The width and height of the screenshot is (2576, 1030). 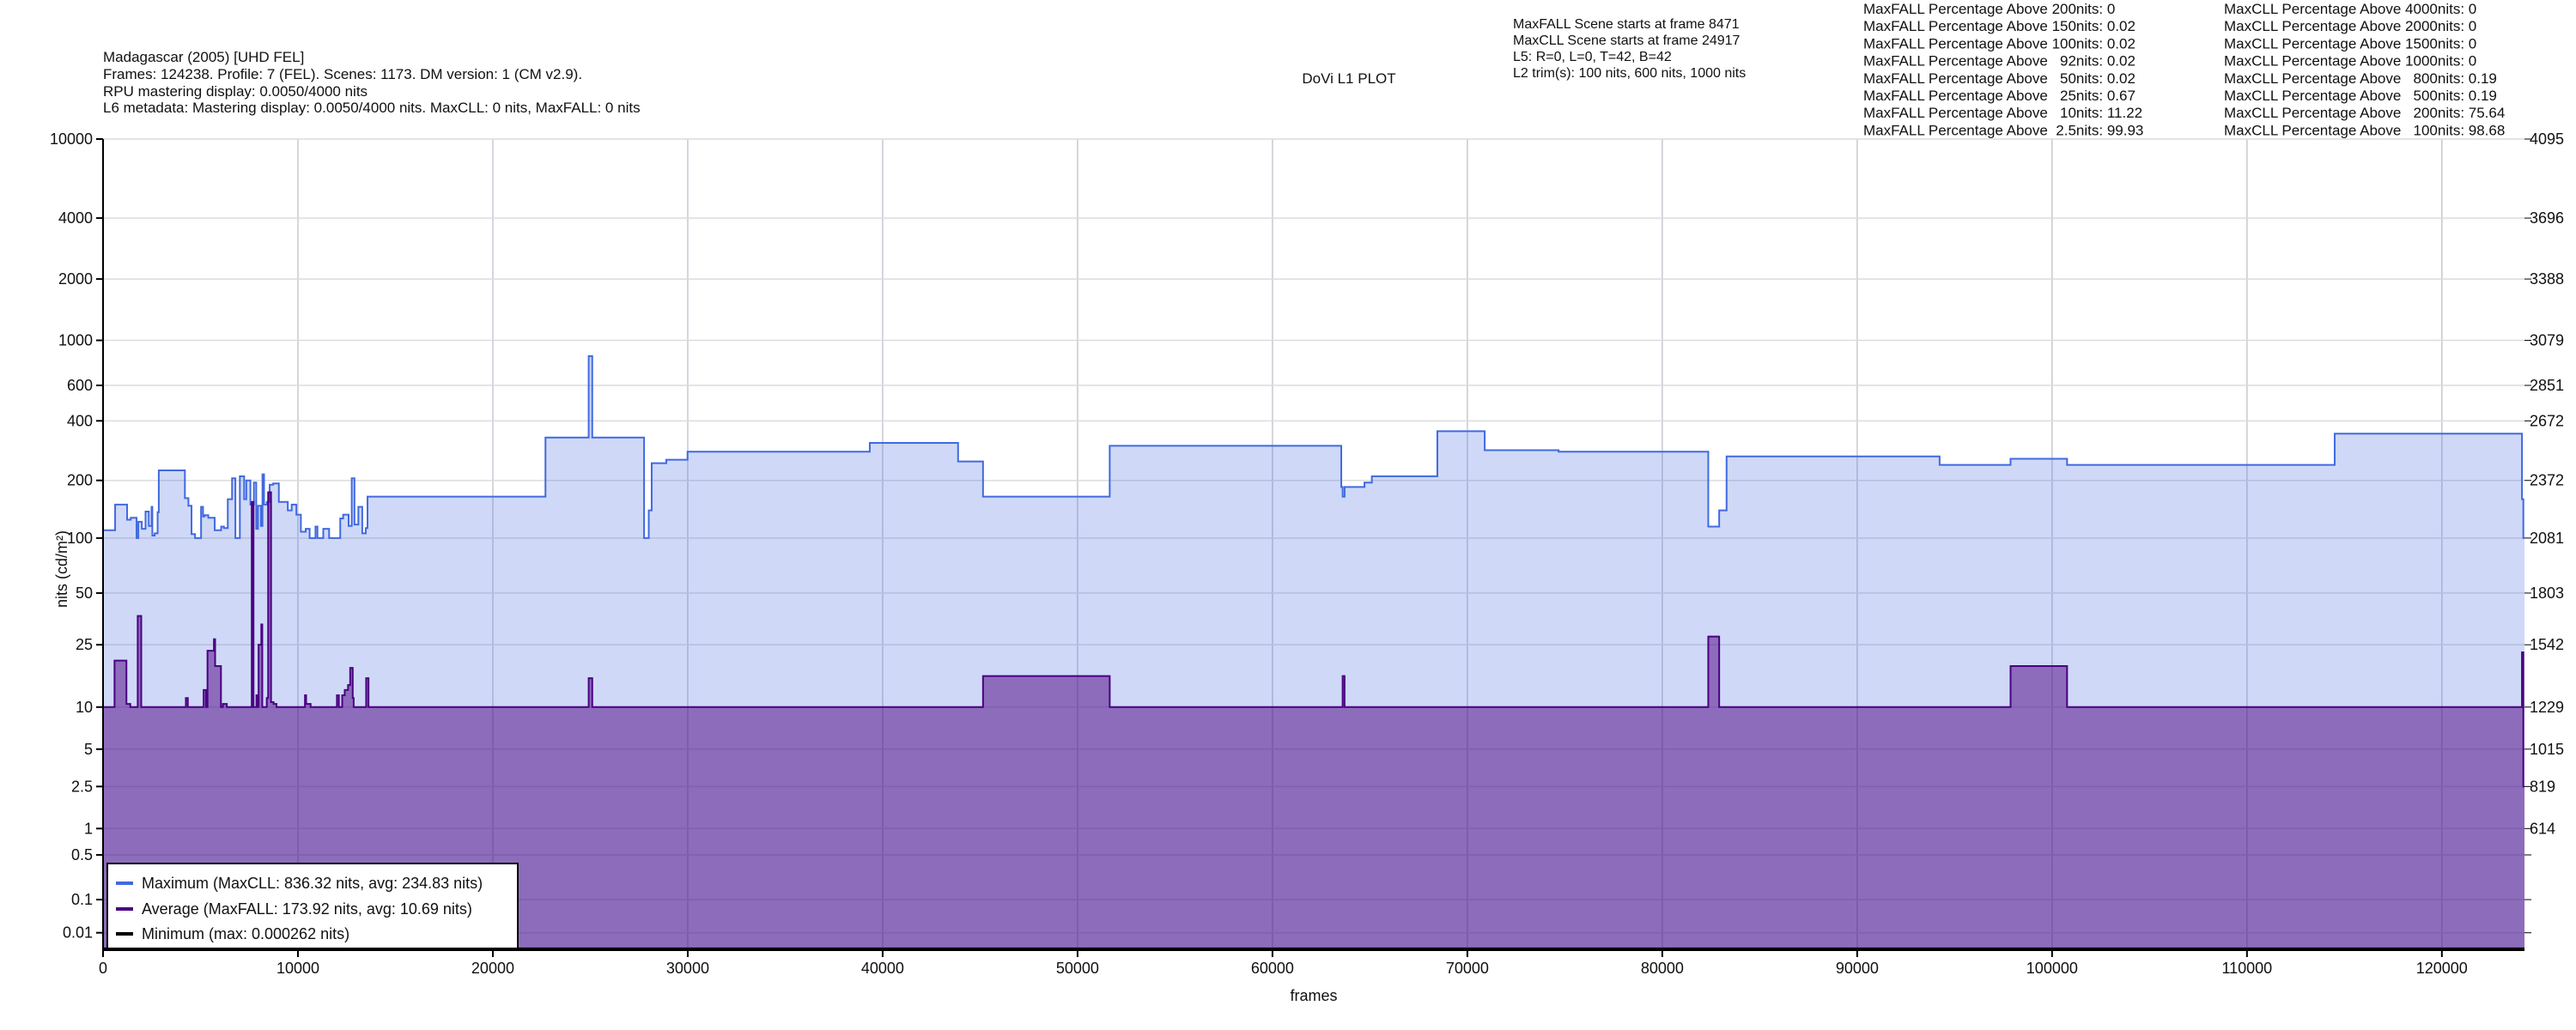 I want to click on maxcll-stats-row: MaxCLL Percentage Above 200nits: 75.64, so click(x=2364, y=113).